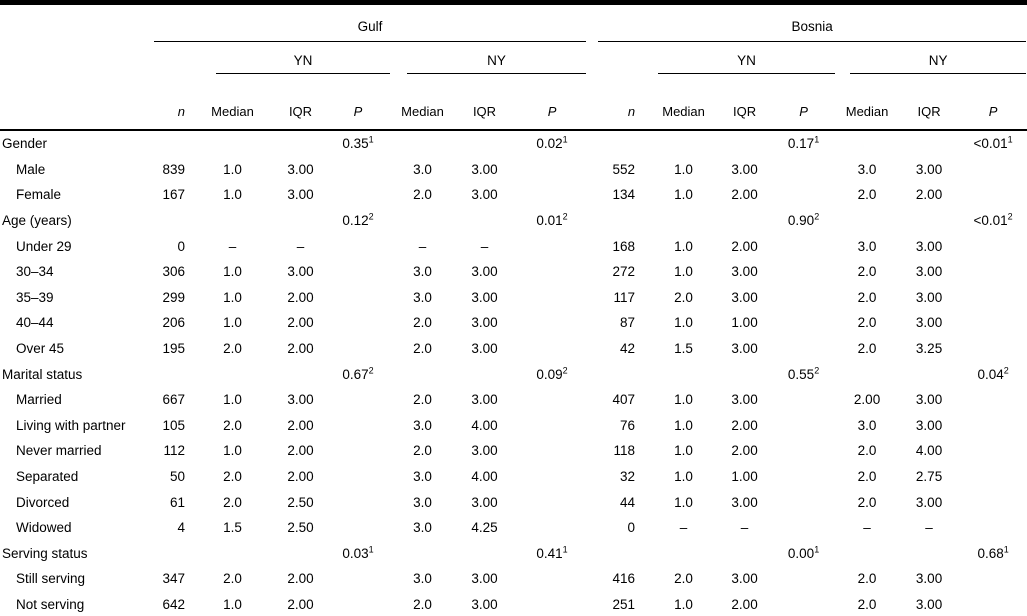 The width and height of the screenshot is (1027, 616). What do you see at coordinates (812, 26) in the screenshot?
I see `group-label-bosnia: Bosnia` at bounding box center [812, 26].